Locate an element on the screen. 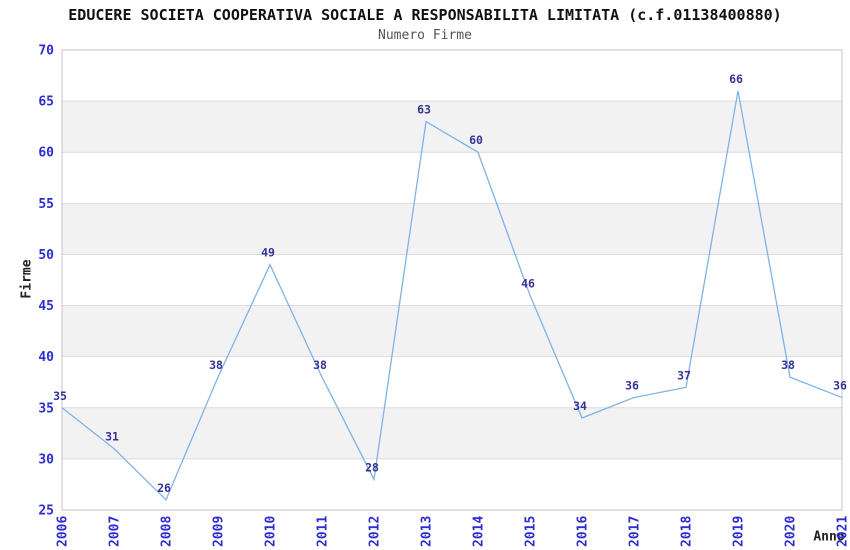  y-tick-label: 60 is located at coordinates (46, 153).